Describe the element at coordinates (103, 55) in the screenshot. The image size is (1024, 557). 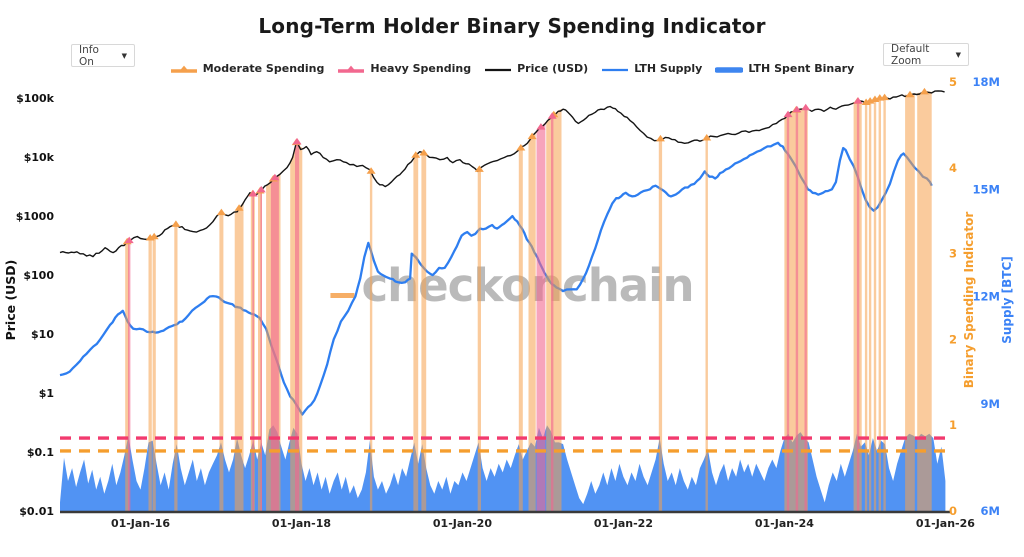
I see `info-dropdown: Info On ▼` at that location.